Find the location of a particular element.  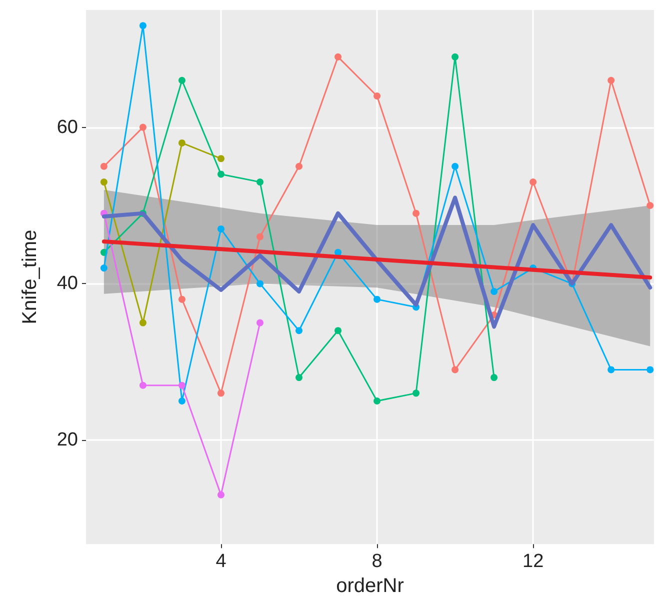

line-series is located at coordinates (377, 259).